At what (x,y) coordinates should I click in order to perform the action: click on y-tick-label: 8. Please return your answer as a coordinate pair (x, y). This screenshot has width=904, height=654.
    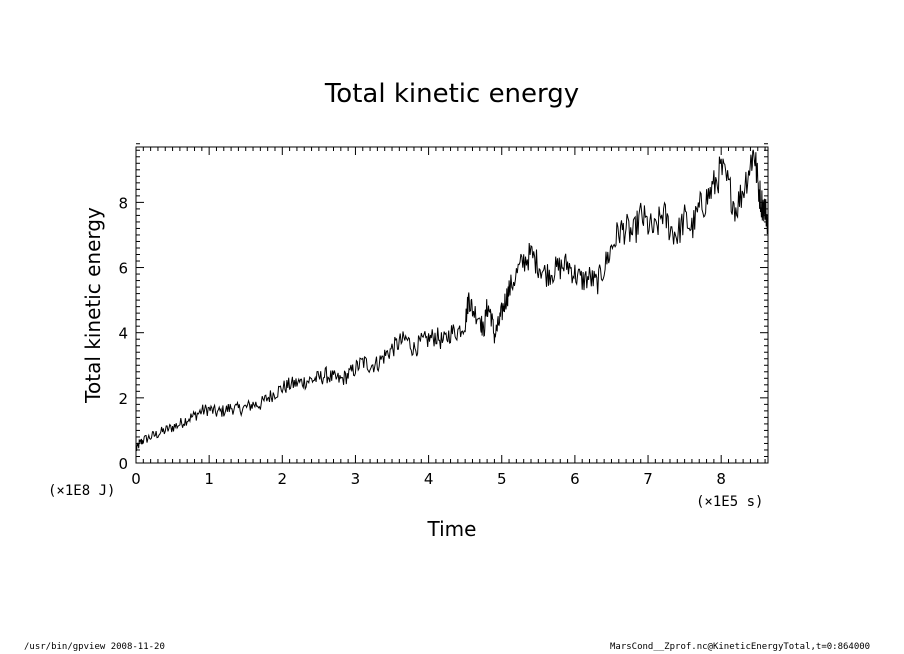
    Looking at the image, I should click on (123, 203).